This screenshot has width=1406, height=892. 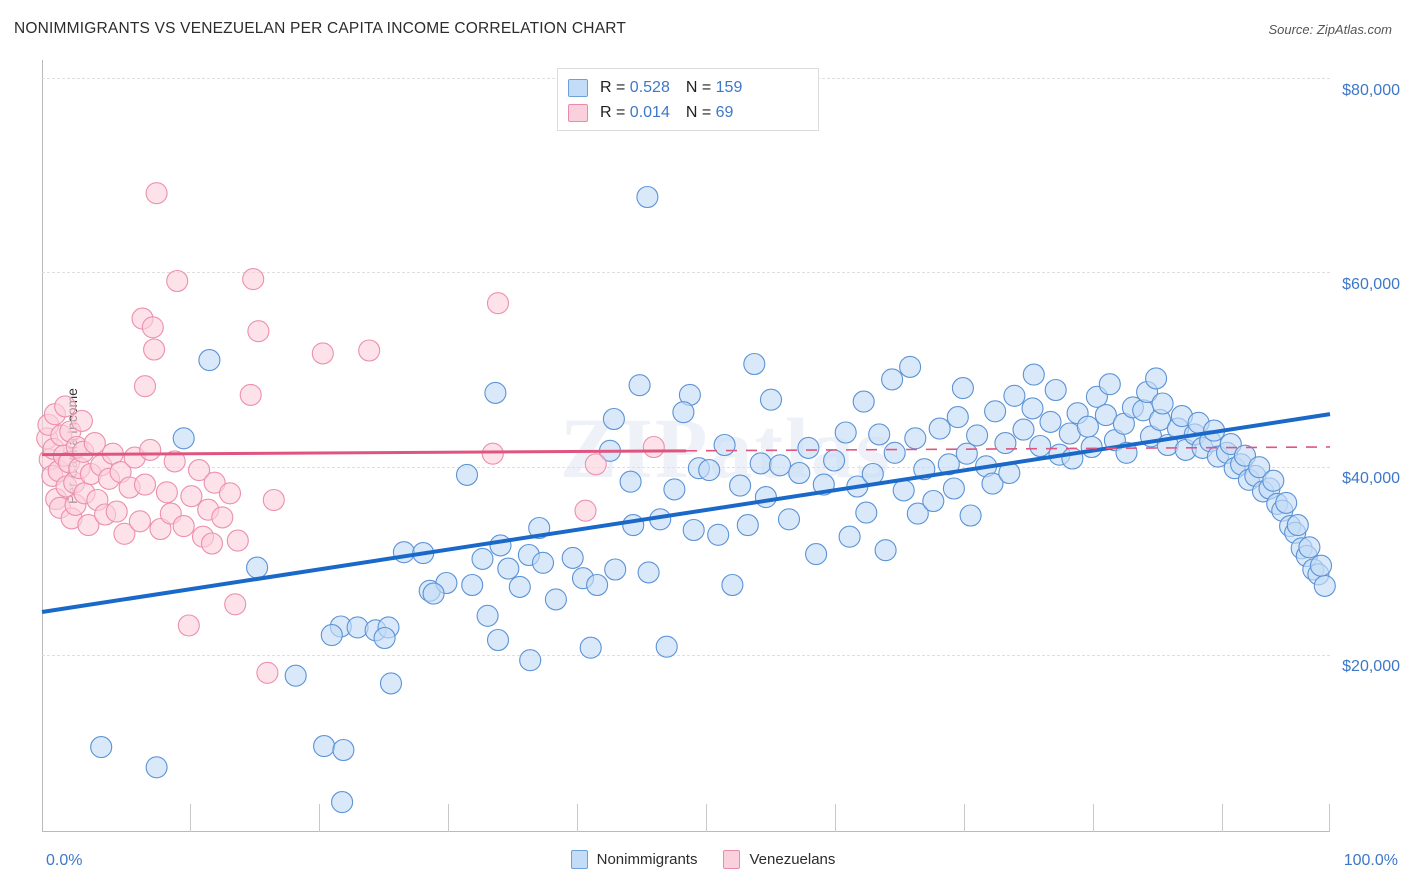 What do you see at coordinates (686, 831) in the screenshot?
I see `x-axis-line` at bounding box center [686, 831].